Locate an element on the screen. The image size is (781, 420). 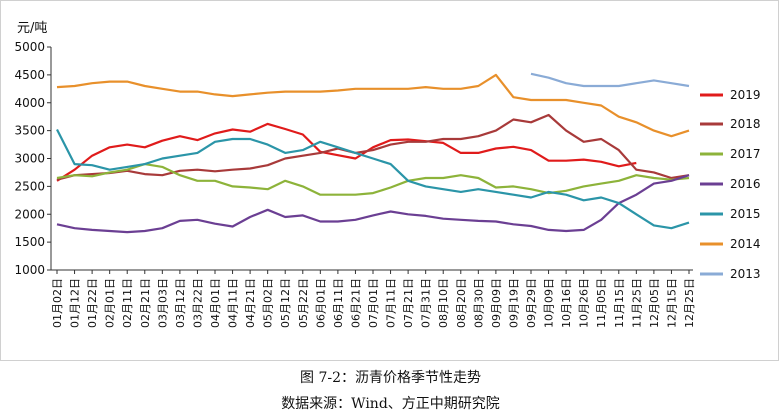
x-tick-label: 01月22日 is located at coordinates (92, 303).